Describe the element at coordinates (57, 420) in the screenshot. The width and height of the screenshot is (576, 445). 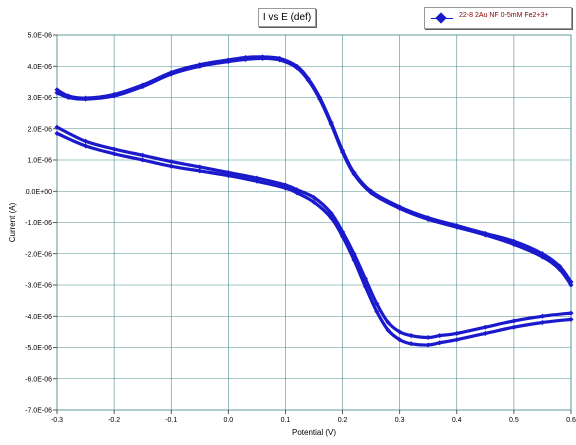
I see `x-tick-label: -0.3` at that location.